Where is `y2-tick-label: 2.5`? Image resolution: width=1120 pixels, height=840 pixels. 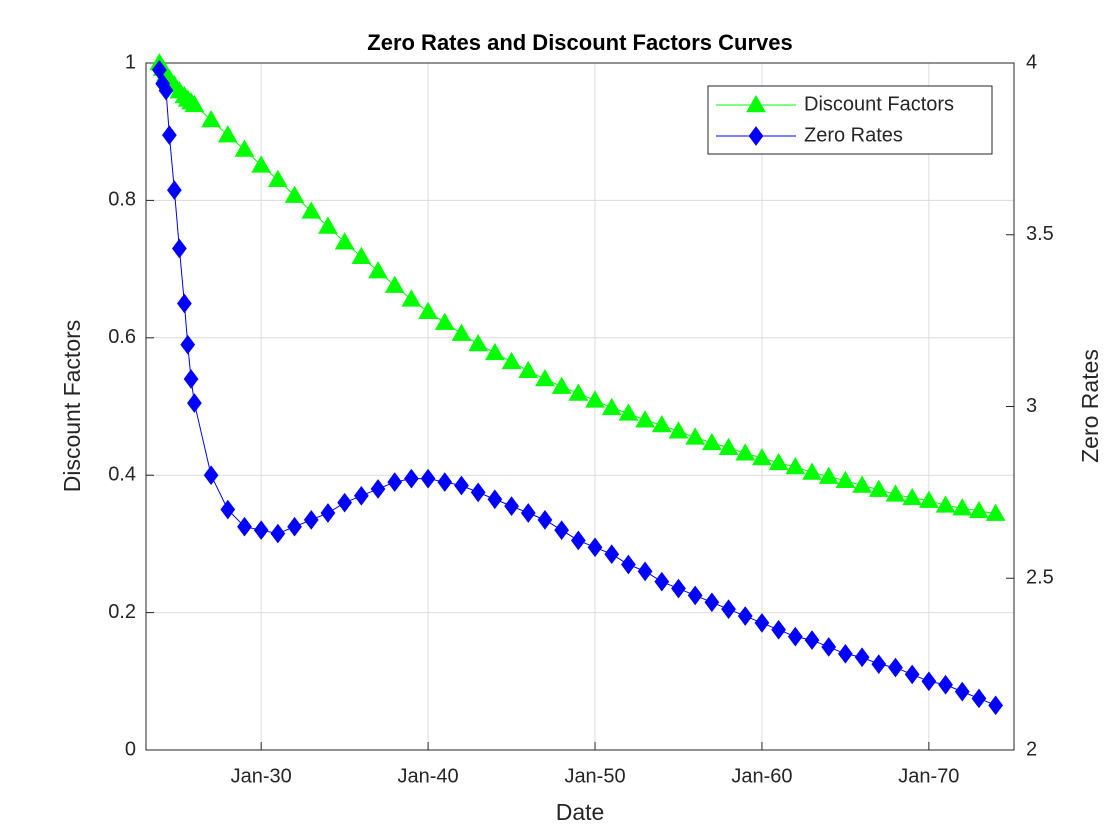
y2-tick-label: 2.5 is located at coordinates (1040, 578).